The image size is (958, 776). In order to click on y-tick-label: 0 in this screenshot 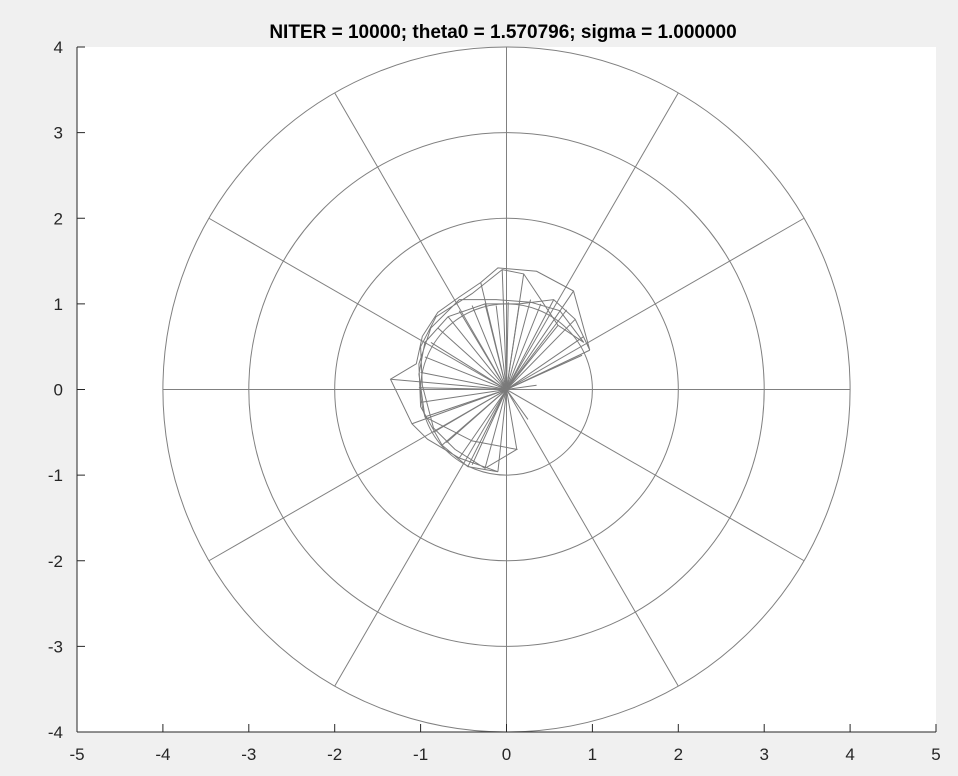, I will do `click(58, 390)`.